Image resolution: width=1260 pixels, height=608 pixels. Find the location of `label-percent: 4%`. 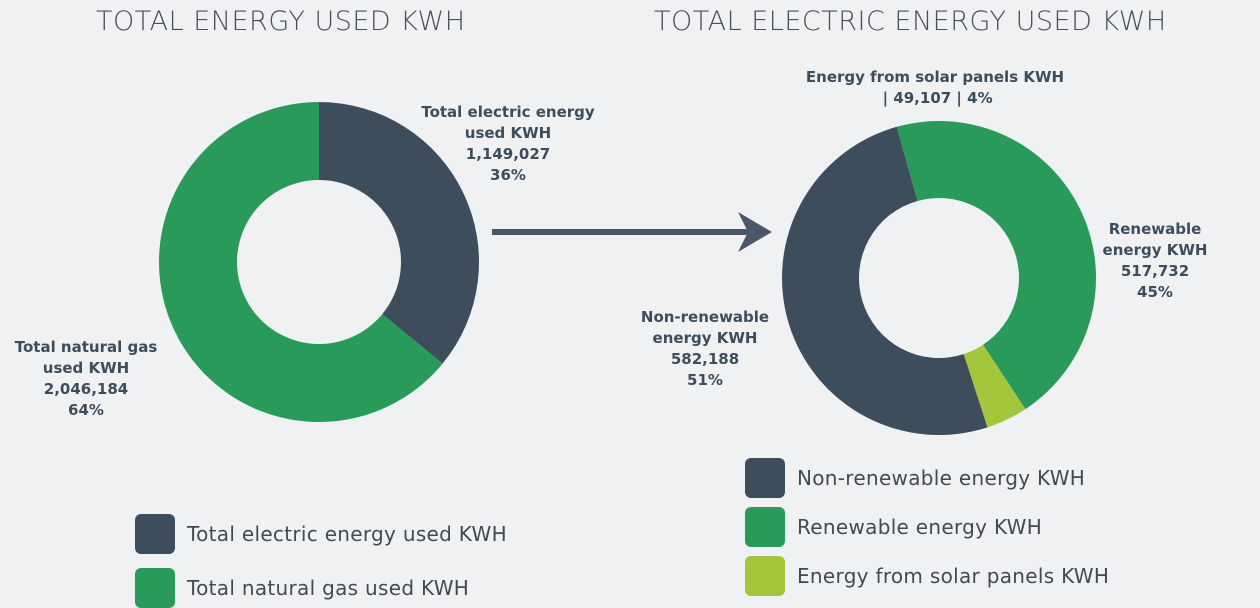

label-percent: 4% is located at coordinates (980, 98).